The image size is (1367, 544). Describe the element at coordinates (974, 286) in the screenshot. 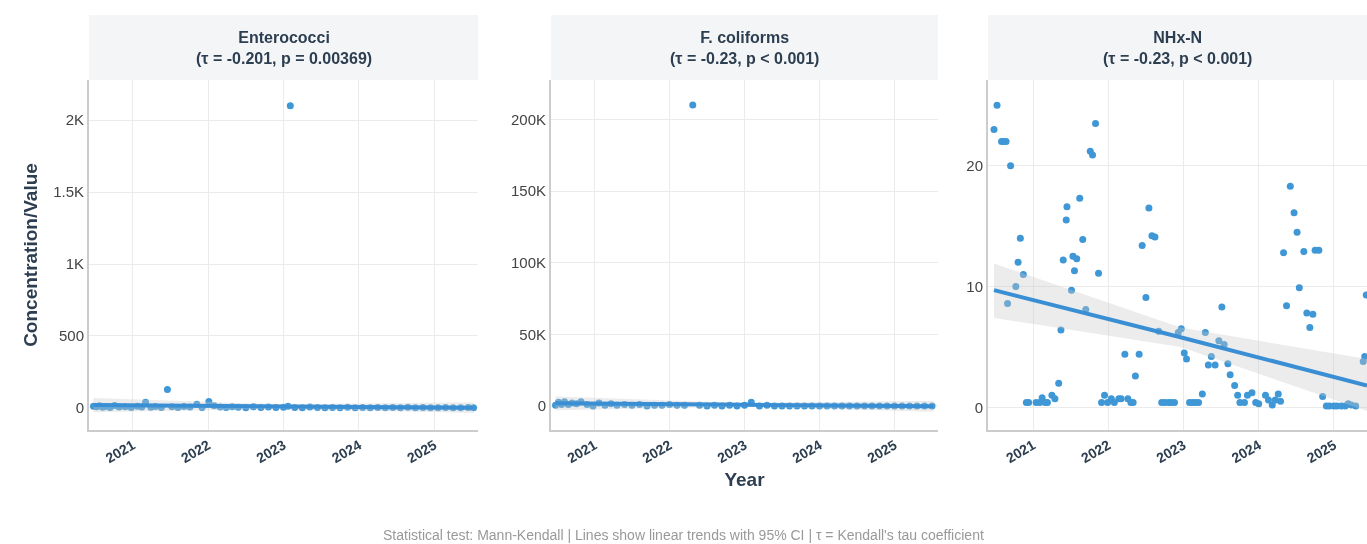

I see `y-tick-label: 10` at that location.